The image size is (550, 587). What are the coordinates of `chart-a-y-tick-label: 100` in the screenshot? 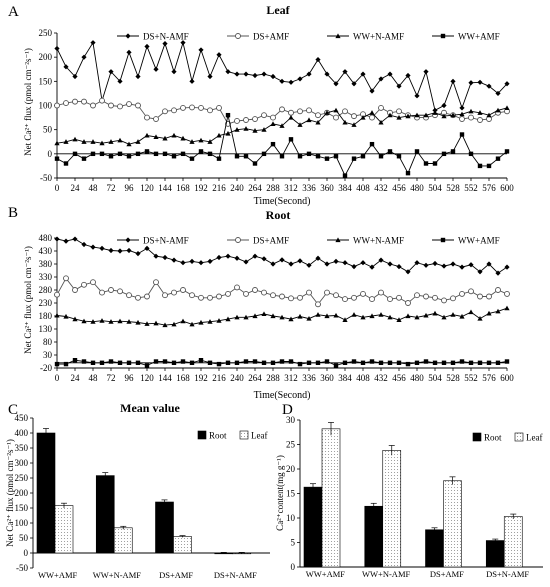 It's located at (46, 106).